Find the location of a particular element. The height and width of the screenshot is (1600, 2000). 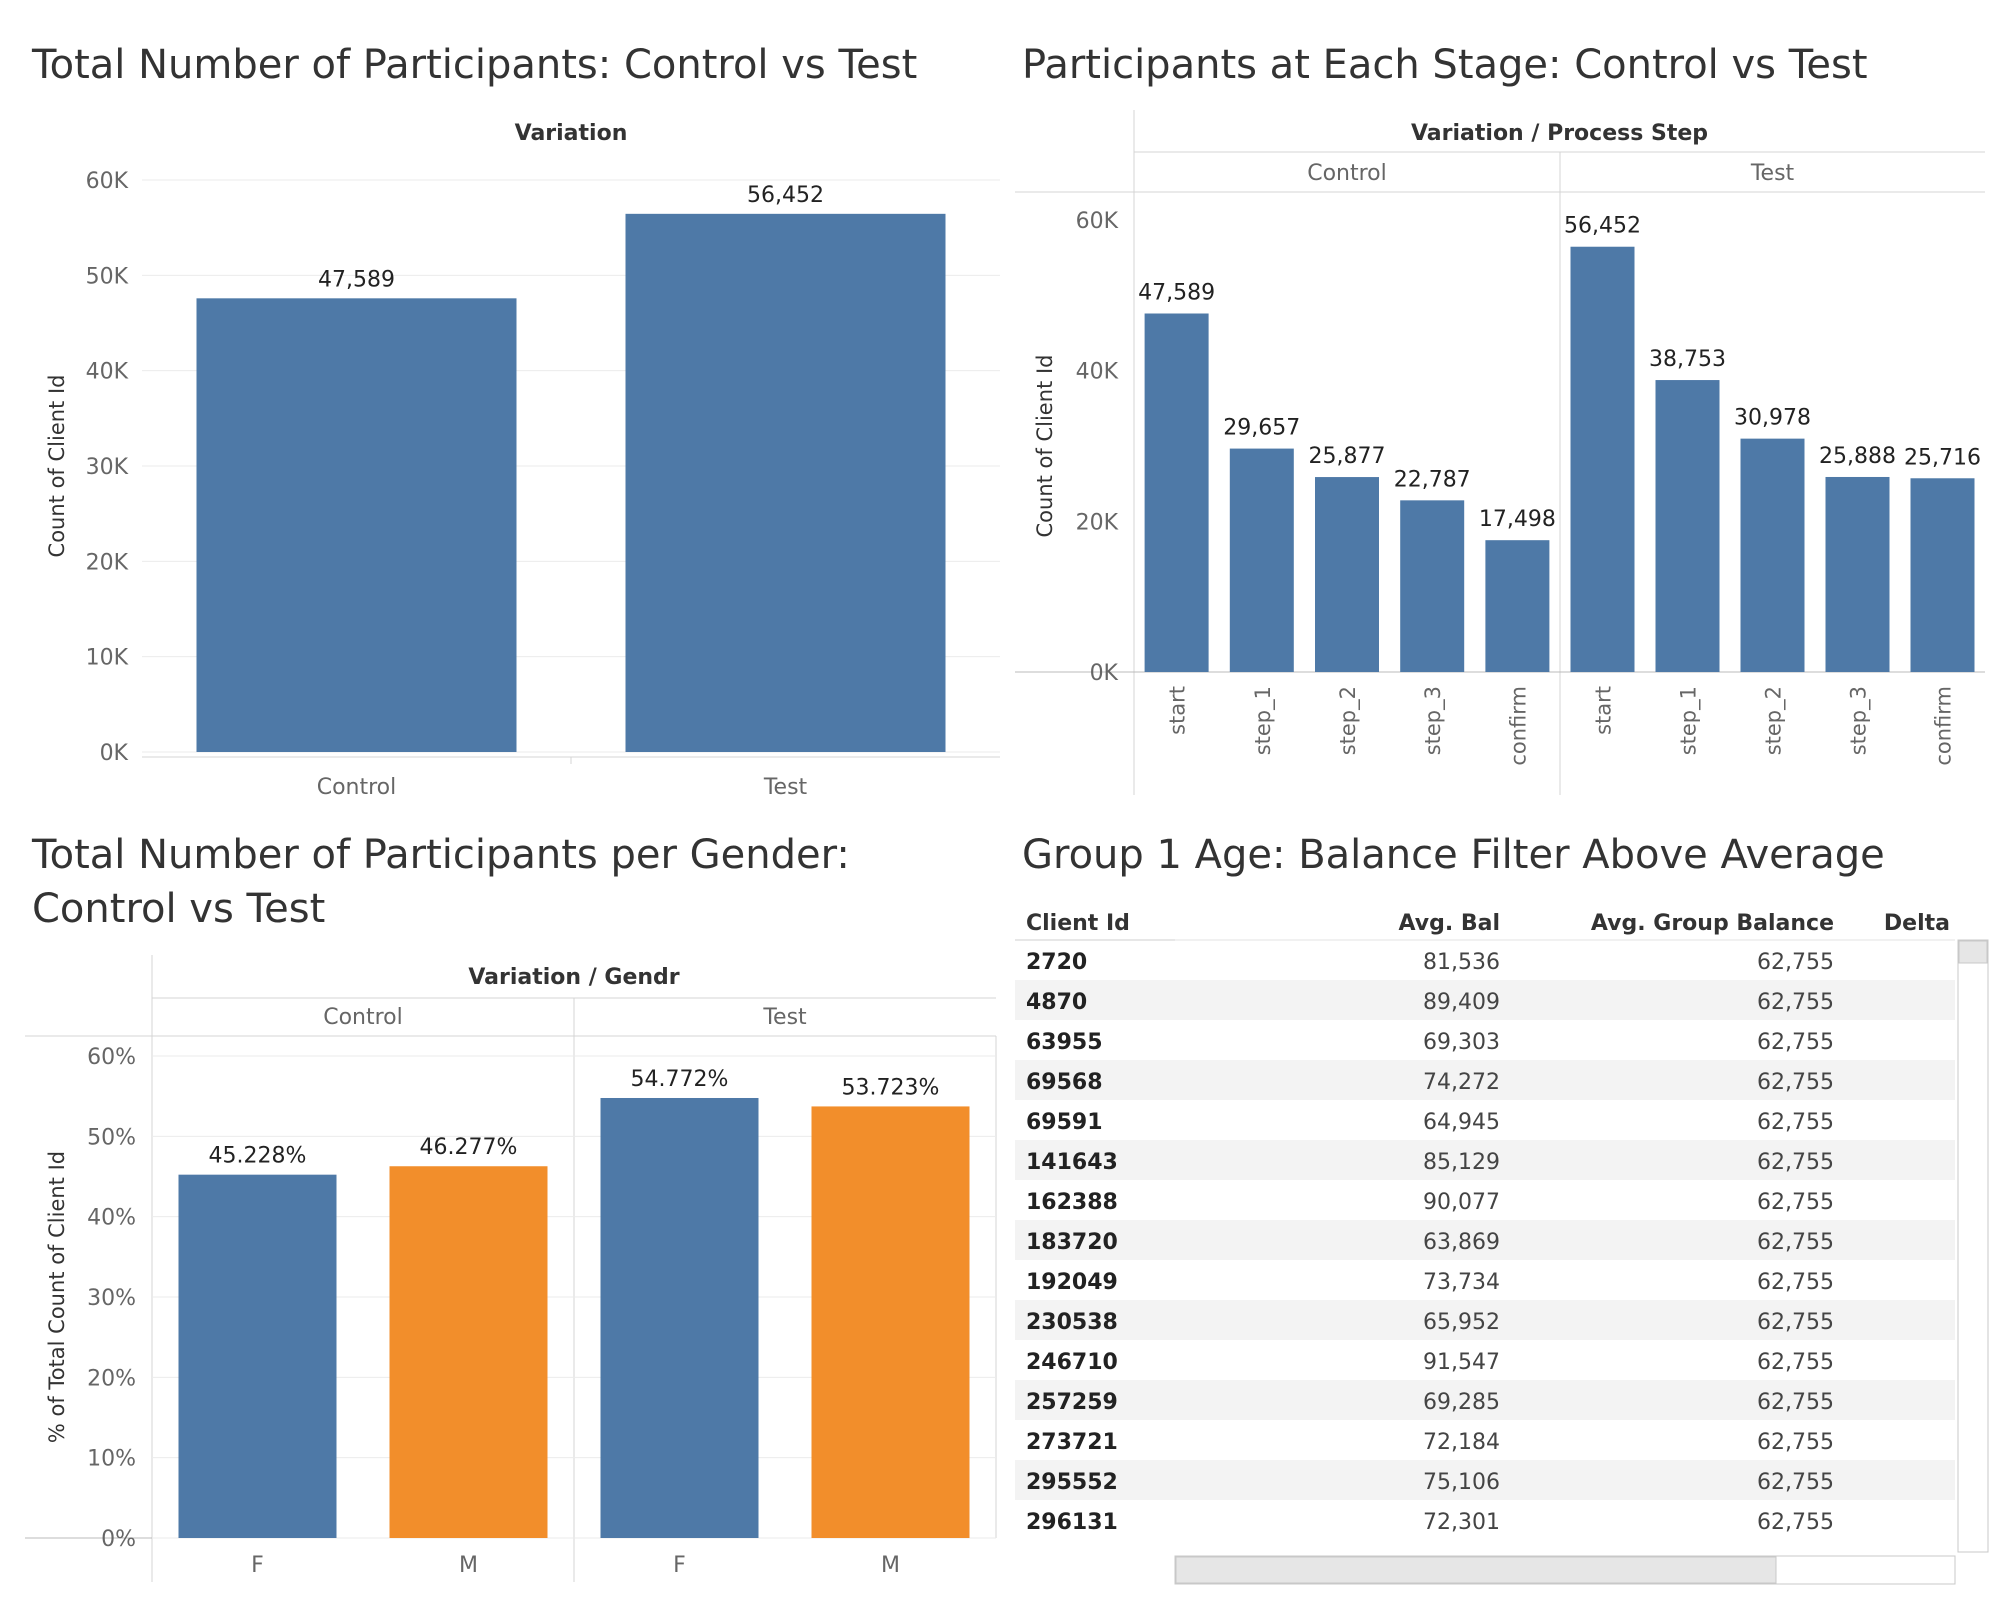

chart1-xtick-label: Test is located at coordinates (785, 787).